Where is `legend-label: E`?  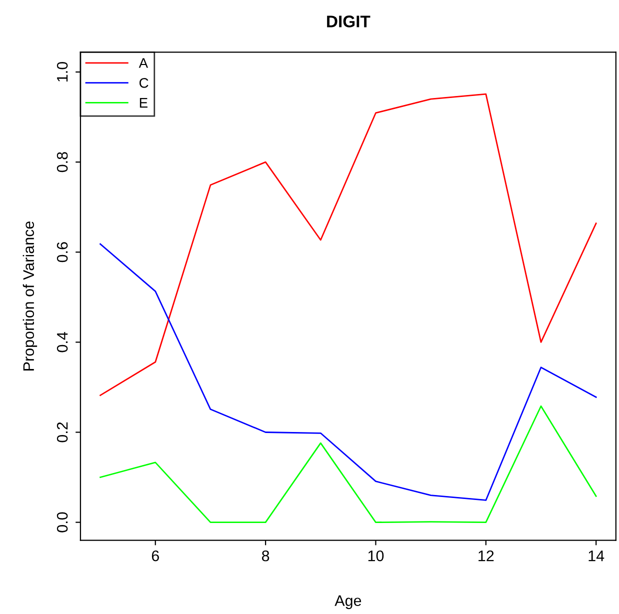 legend-label: E is located at coordinates (144, 103).